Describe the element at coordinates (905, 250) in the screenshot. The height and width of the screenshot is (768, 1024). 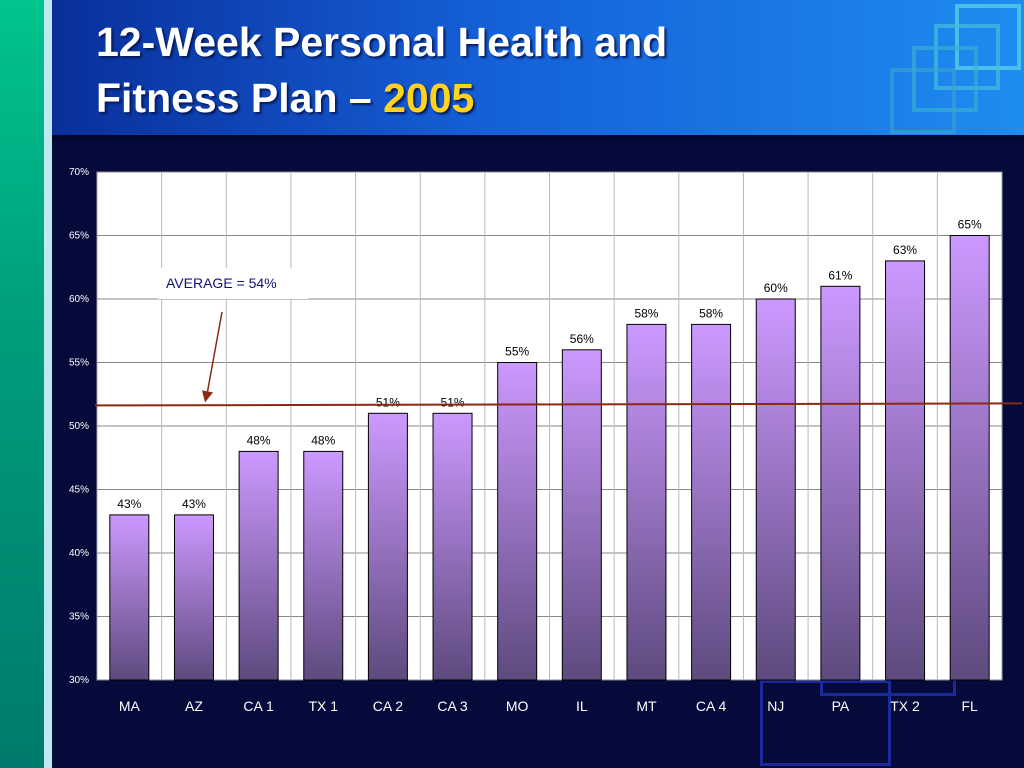
I see `data-label: 63%` at that location.